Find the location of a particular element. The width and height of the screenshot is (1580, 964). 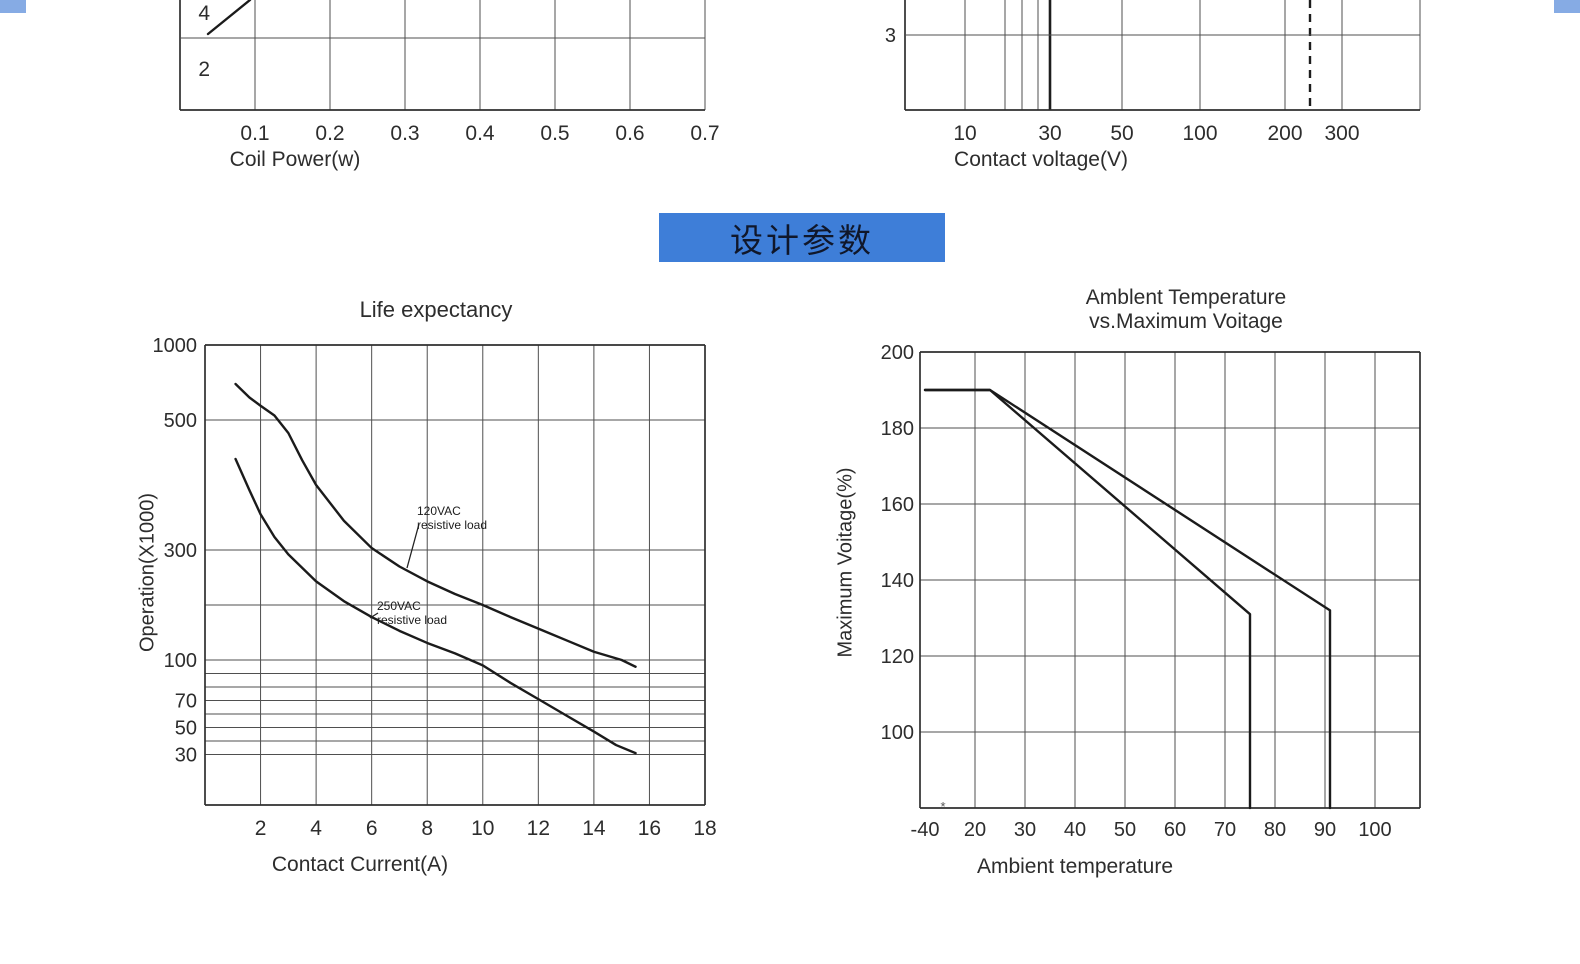

y-tick-label: 140 is located at coordinates (897, 581).